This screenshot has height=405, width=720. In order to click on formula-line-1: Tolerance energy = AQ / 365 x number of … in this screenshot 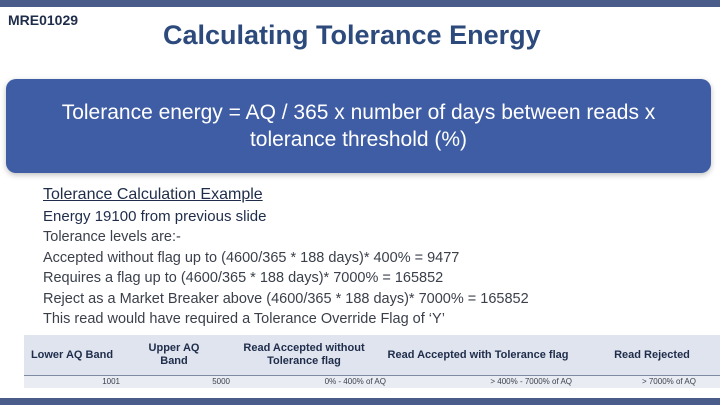, I will do `click(358, 112)`.